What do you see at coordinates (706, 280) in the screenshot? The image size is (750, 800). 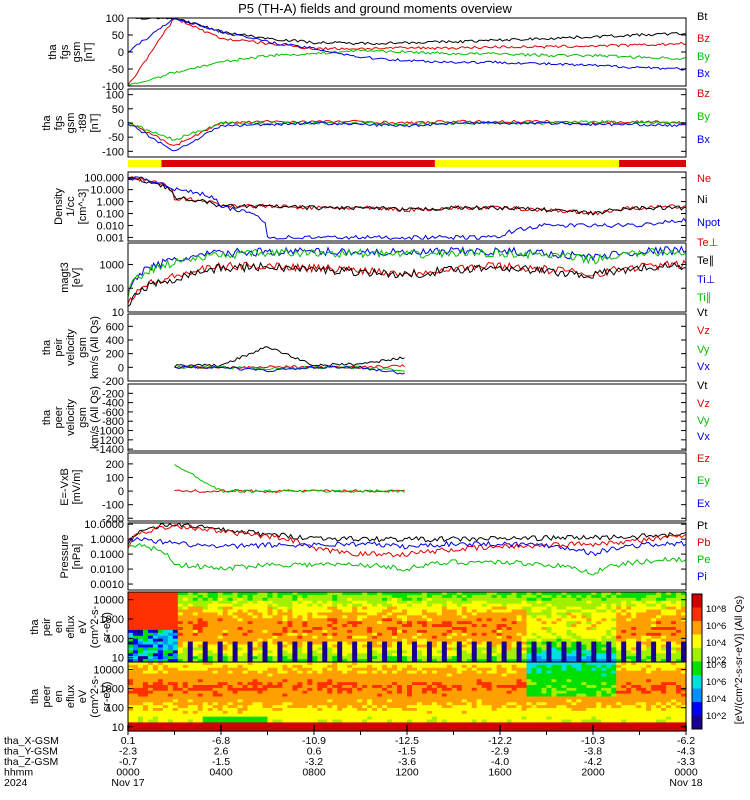 I see `legend-temperature-2: Ti⊥` at bounding box center [706, 280].